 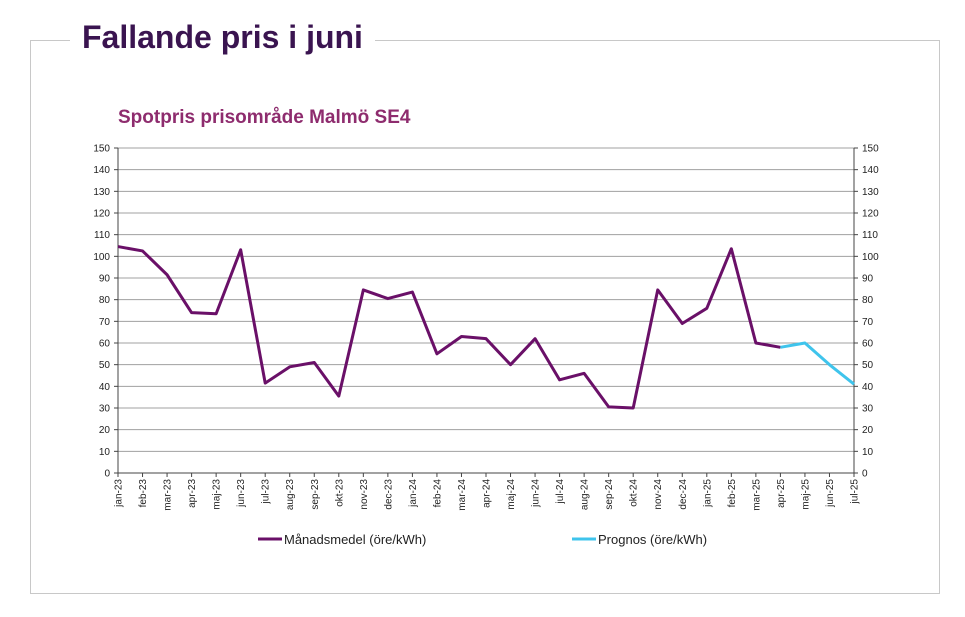 I want to click on y-tick-label-right: 60, so click(x=868, y=344).